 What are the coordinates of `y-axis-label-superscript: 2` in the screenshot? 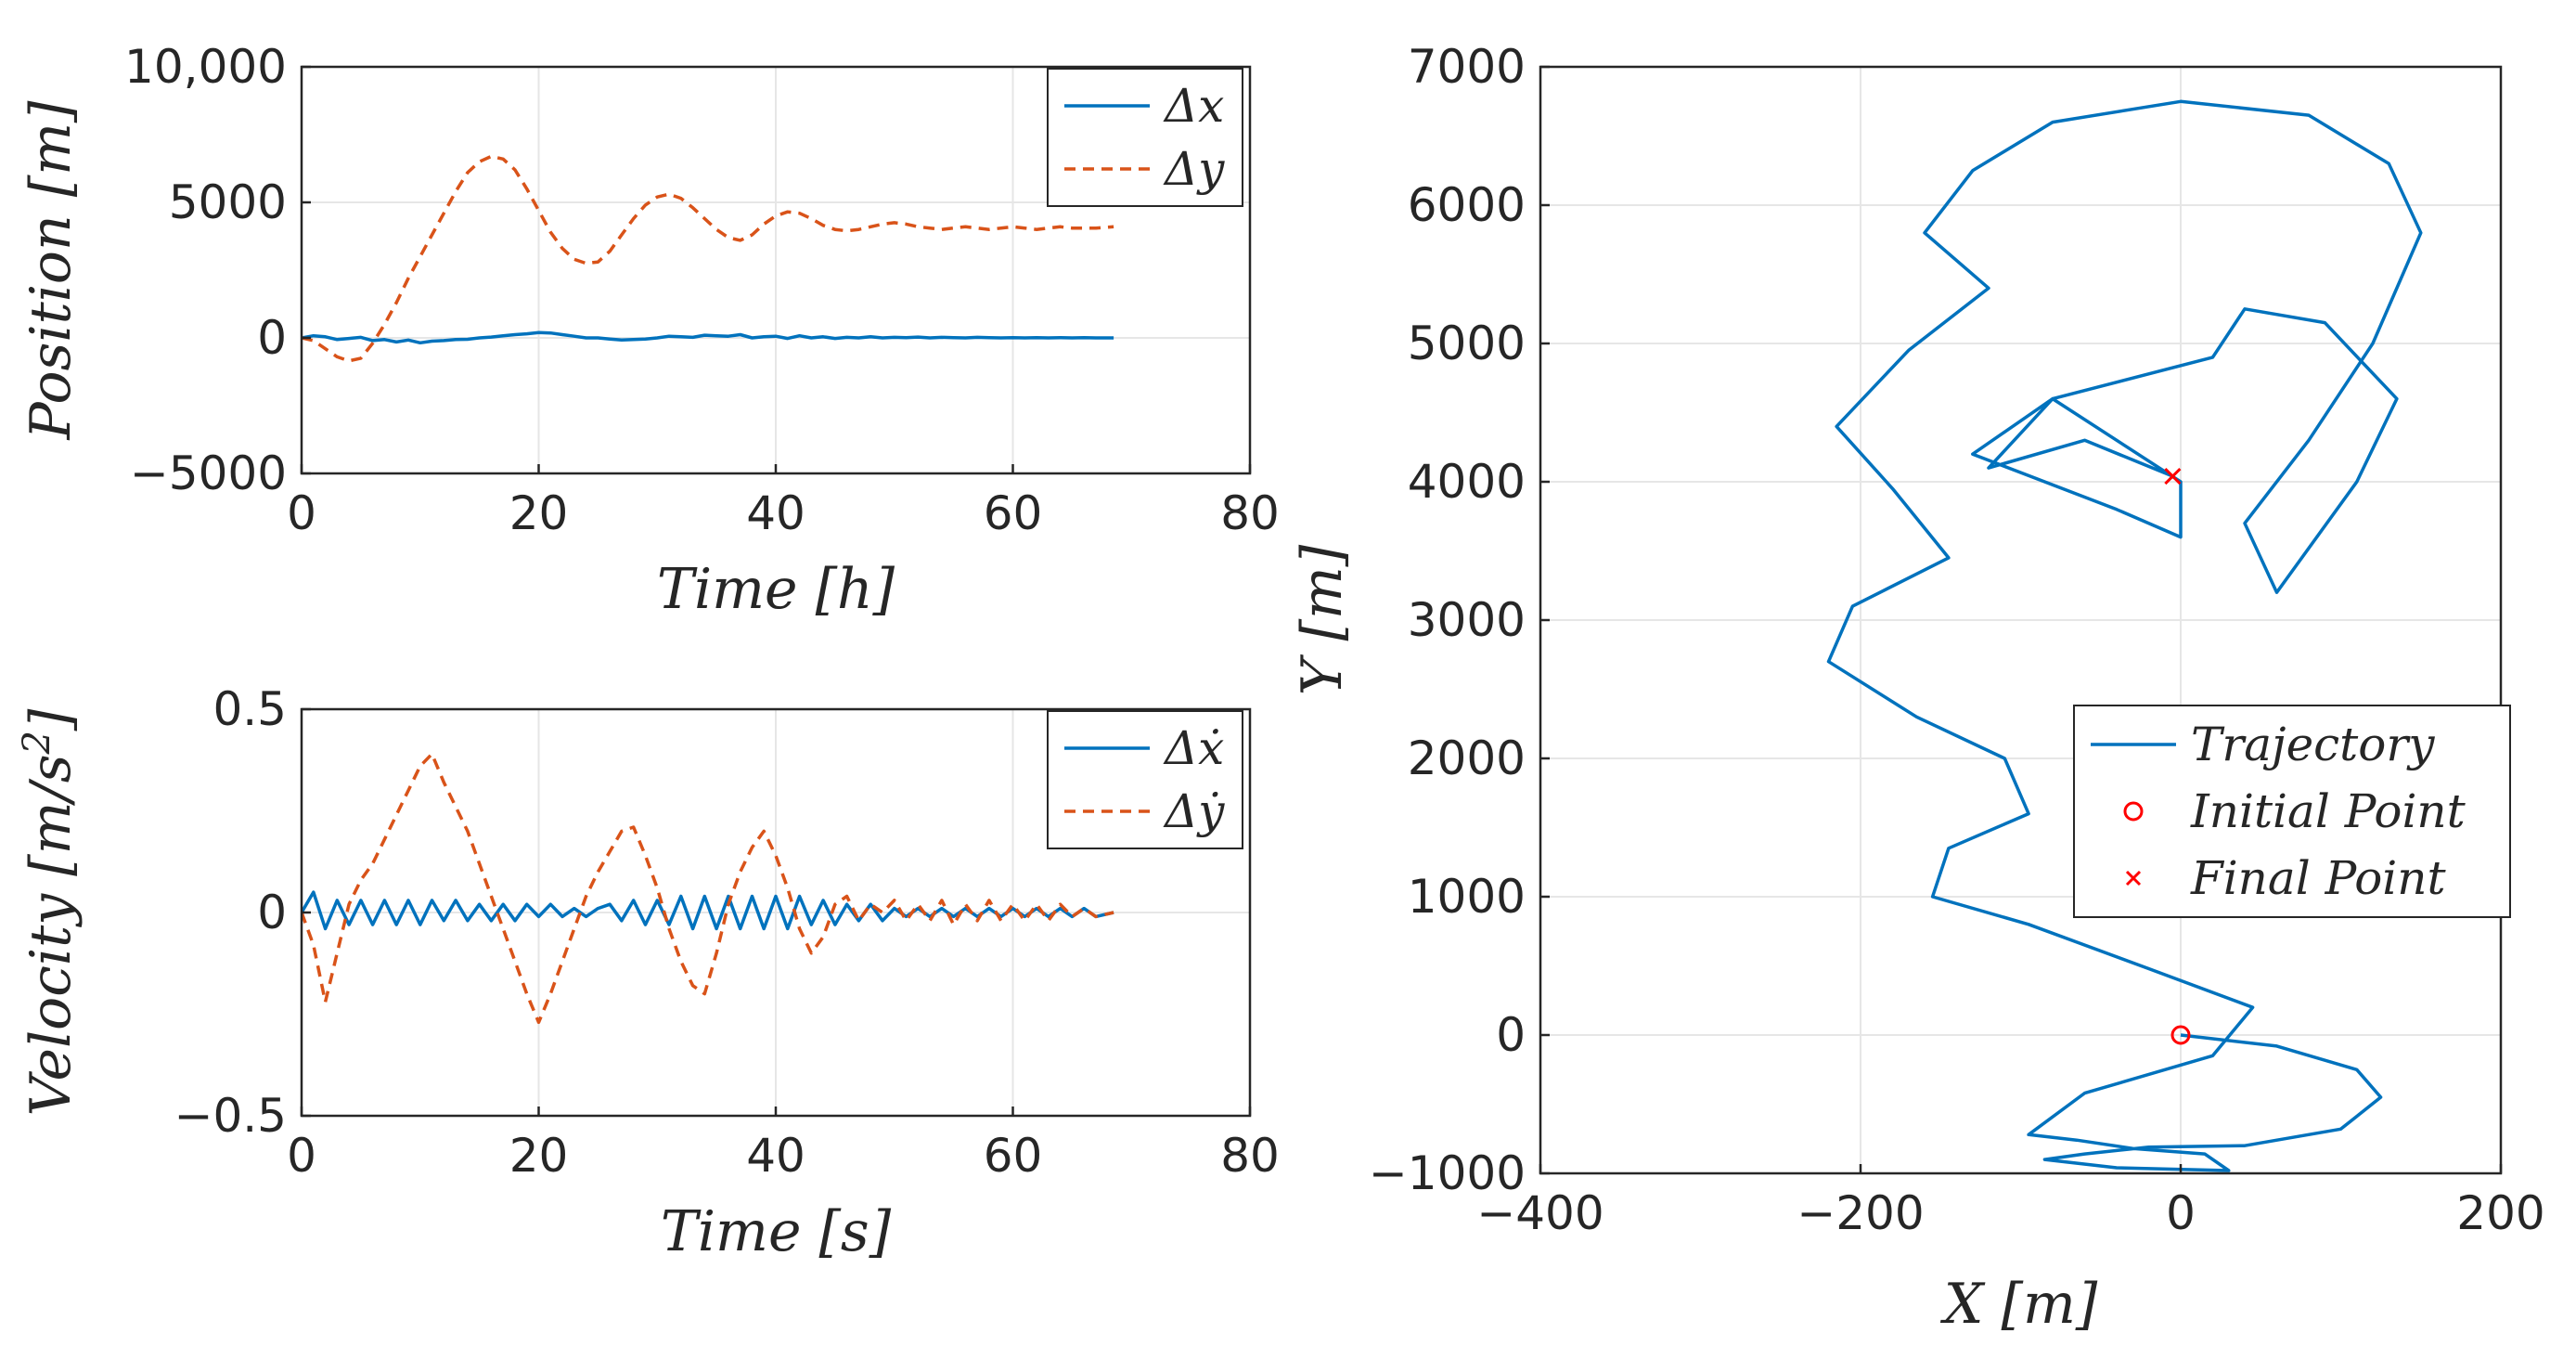 It's located at (37, 743).